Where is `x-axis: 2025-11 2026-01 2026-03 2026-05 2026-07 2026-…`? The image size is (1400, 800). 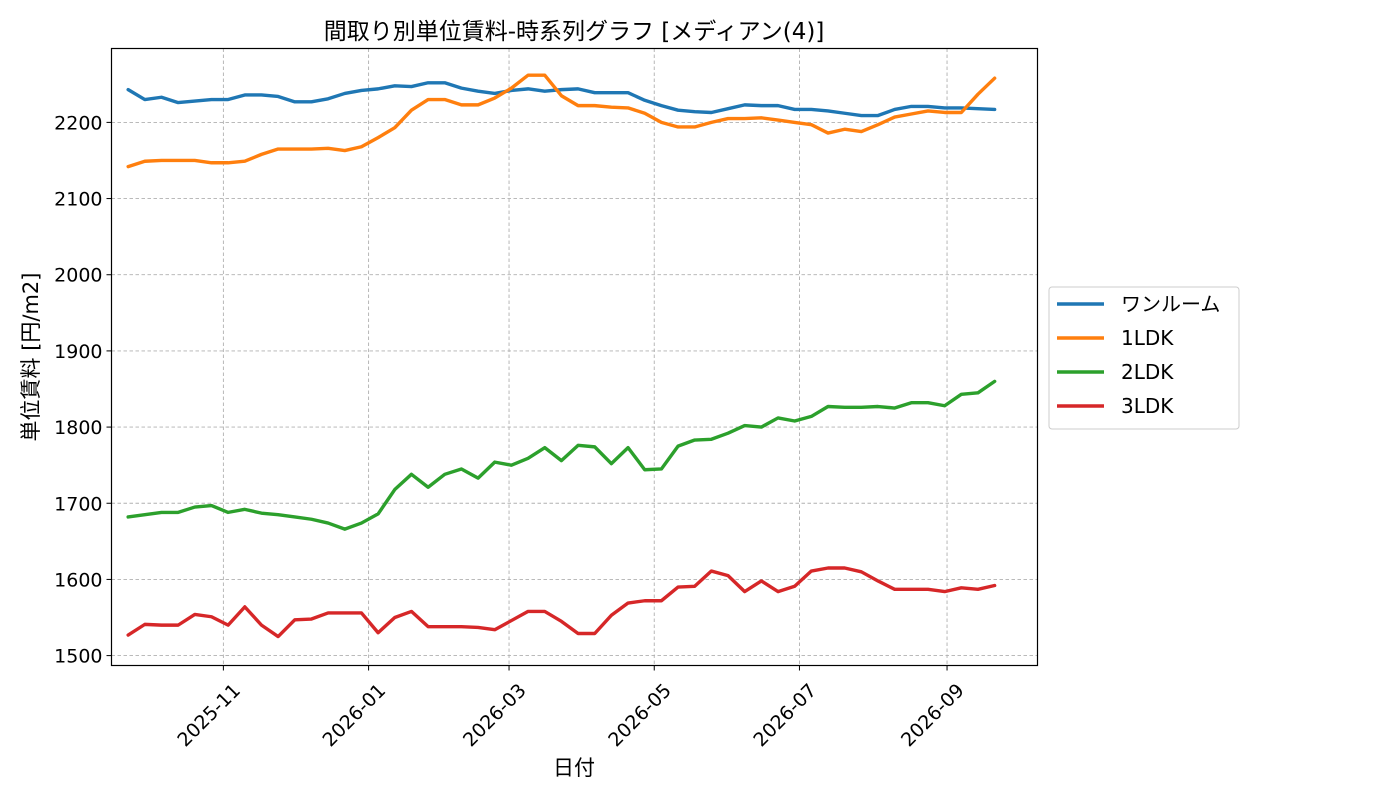
x-axis: 2025-11 2026-01 2026-03 2026-05 2026-07 2026-… is located at coordinates (571, 708).